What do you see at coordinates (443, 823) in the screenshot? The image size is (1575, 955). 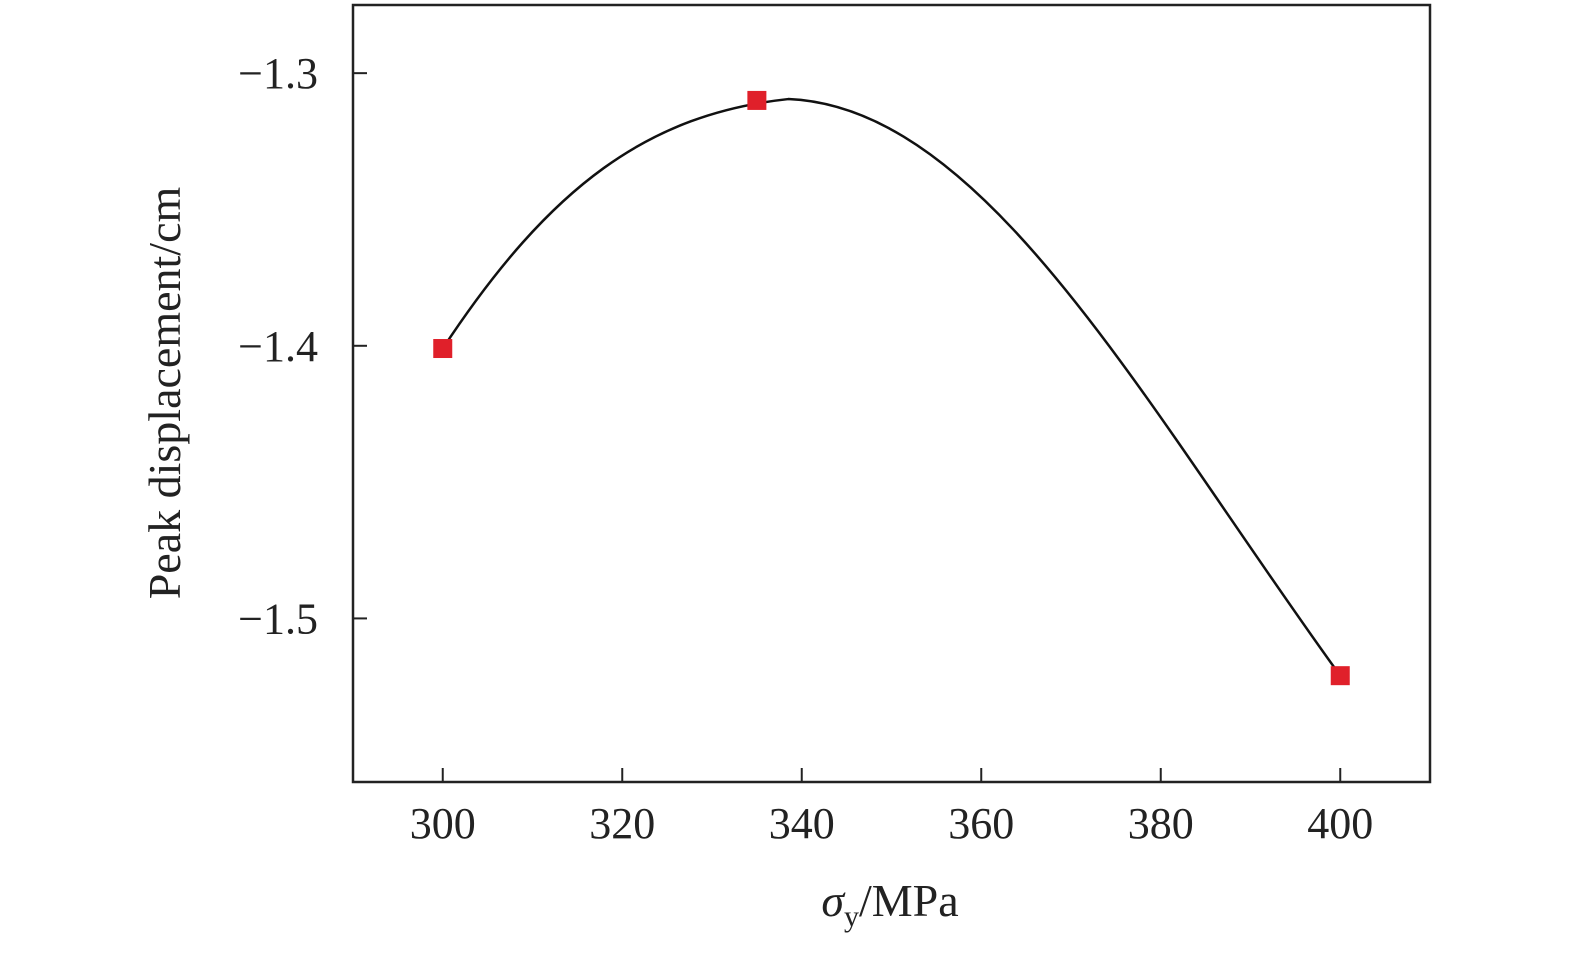 I see `x-tick-label: 300` at bounding box center [443, 823].